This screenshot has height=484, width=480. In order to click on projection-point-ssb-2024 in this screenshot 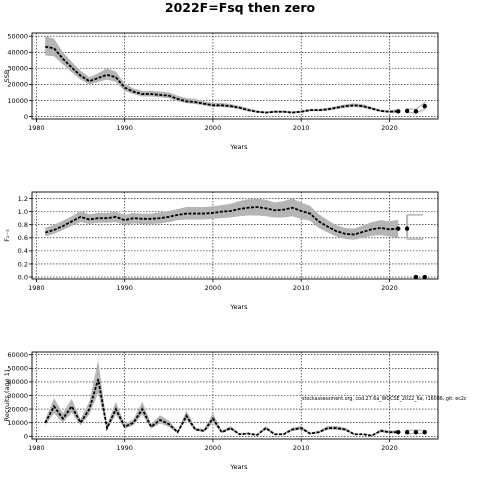, I will do `click(424, 106)`.